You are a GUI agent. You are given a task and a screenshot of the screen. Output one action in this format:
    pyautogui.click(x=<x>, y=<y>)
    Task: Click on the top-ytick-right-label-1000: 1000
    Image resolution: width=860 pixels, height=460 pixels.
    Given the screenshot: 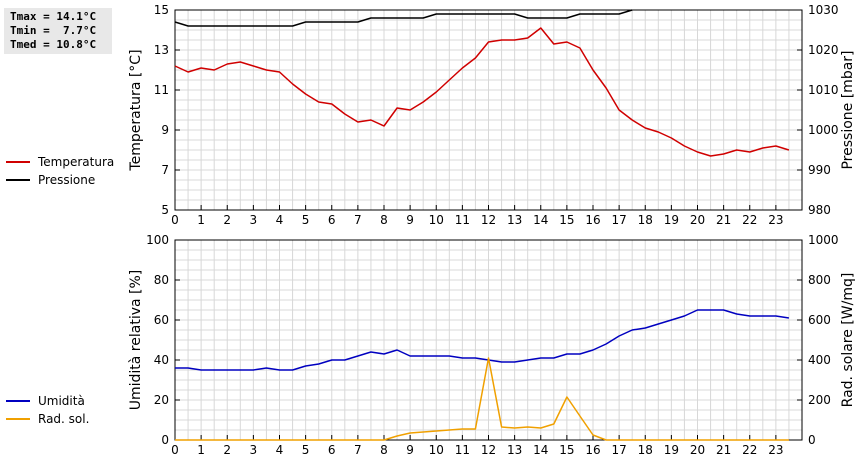 What is the action you would take?
    pyautogui.click(x=823, y=130)
    